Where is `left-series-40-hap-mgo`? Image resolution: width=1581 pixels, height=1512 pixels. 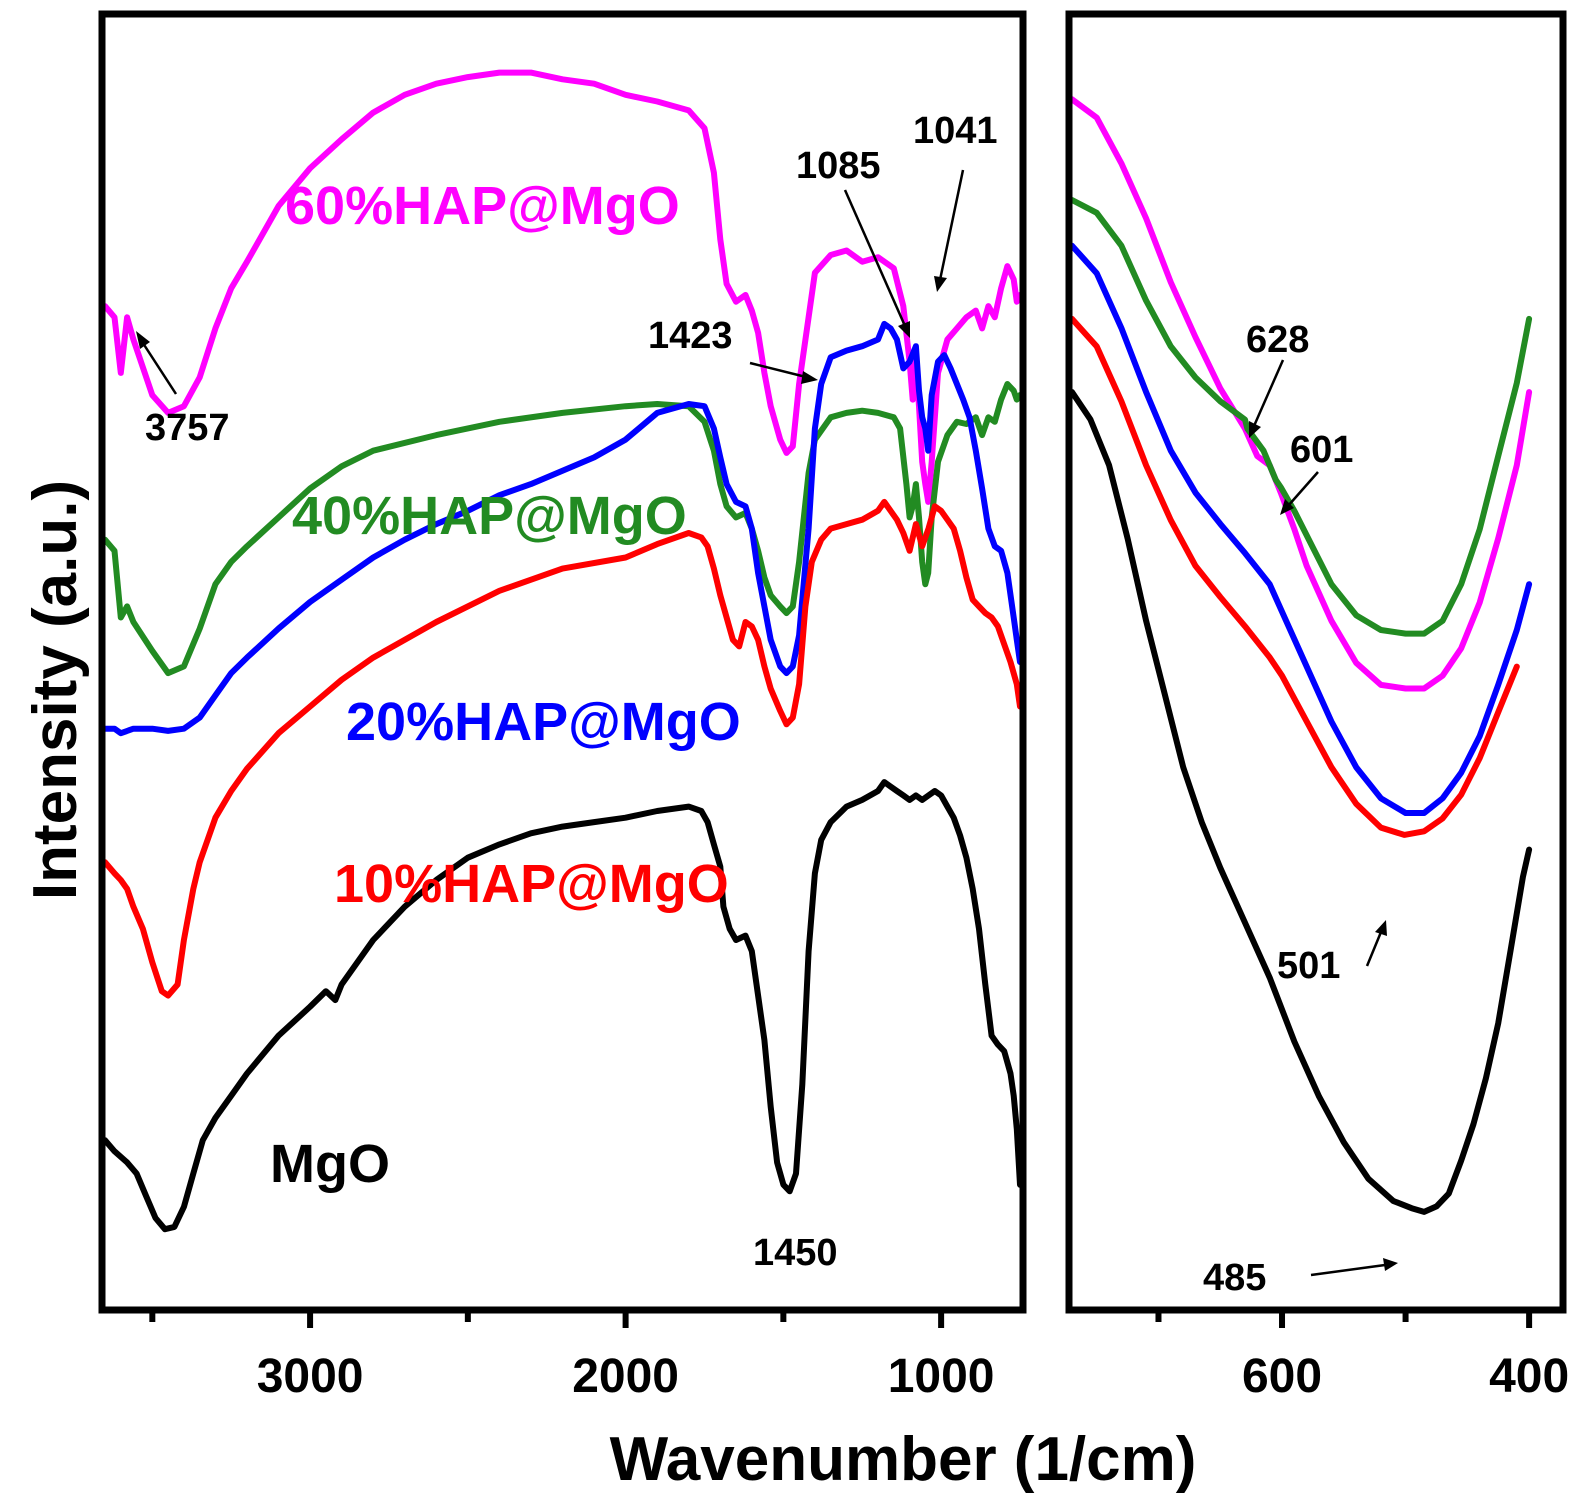 left-series-40-hap-mgo is located at coordinates (562, 529).